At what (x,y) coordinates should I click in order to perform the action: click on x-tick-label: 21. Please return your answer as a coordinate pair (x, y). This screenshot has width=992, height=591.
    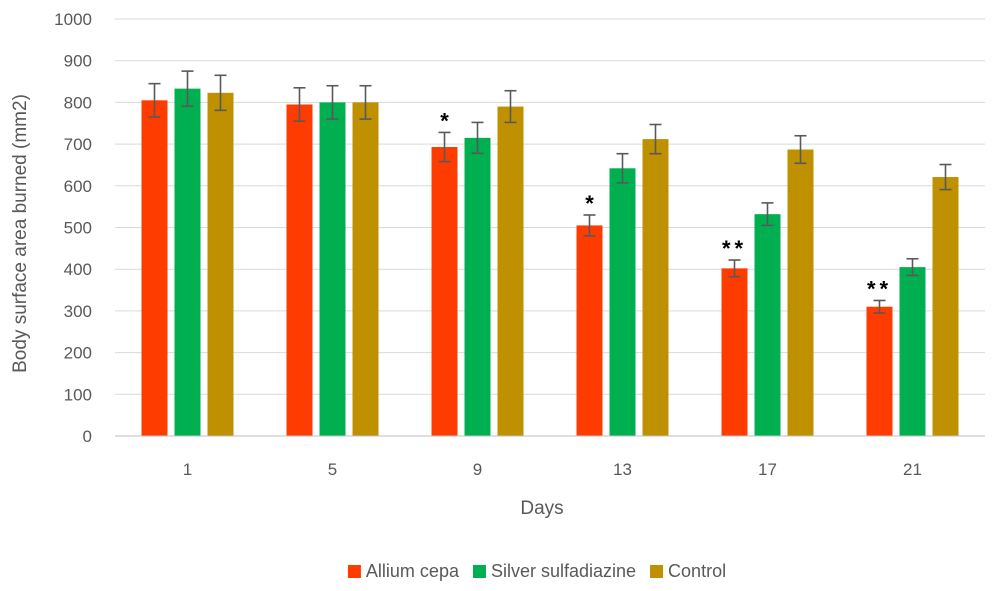
    Looking at the image, I should click on (912, 469).